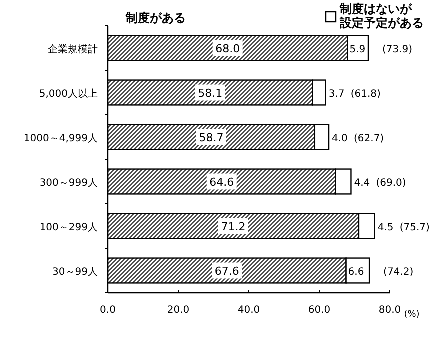 Image resolution: width=440 pixels, height=342 pixels. What do you see at coordinates (412, 315) in the screenshot?
I see `x-axis-title: (%)` at bounding box center [412, 315].